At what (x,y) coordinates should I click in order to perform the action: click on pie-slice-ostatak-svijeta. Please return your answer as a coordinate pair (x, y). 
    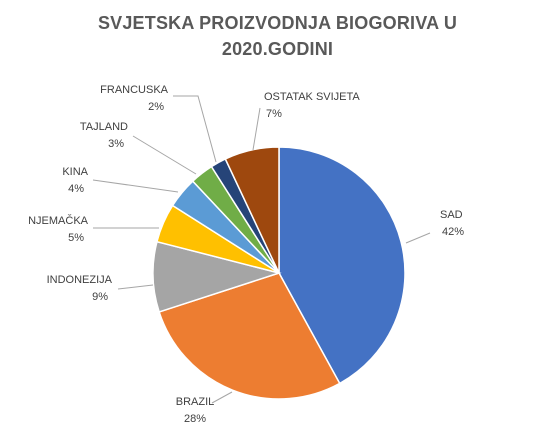
    Looking at the image, I should click on (252, 210).